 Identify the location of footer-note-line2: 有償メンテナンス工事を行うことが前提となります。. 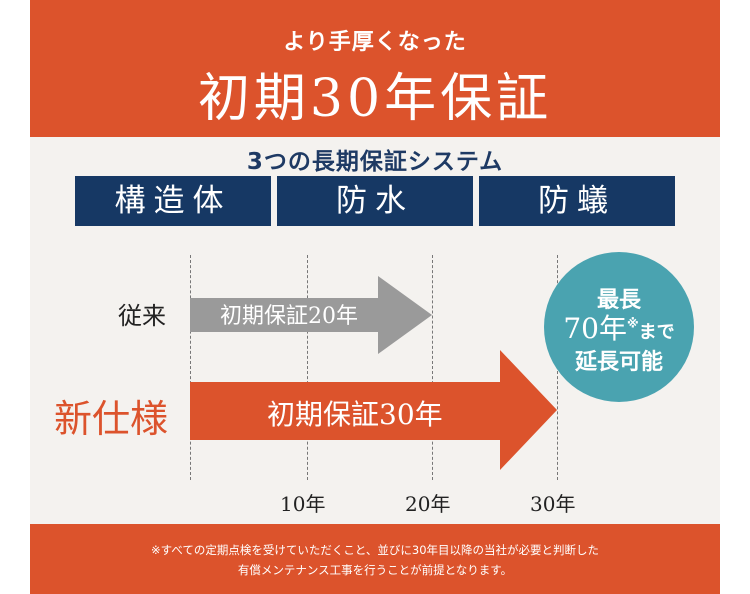
(375, 570).